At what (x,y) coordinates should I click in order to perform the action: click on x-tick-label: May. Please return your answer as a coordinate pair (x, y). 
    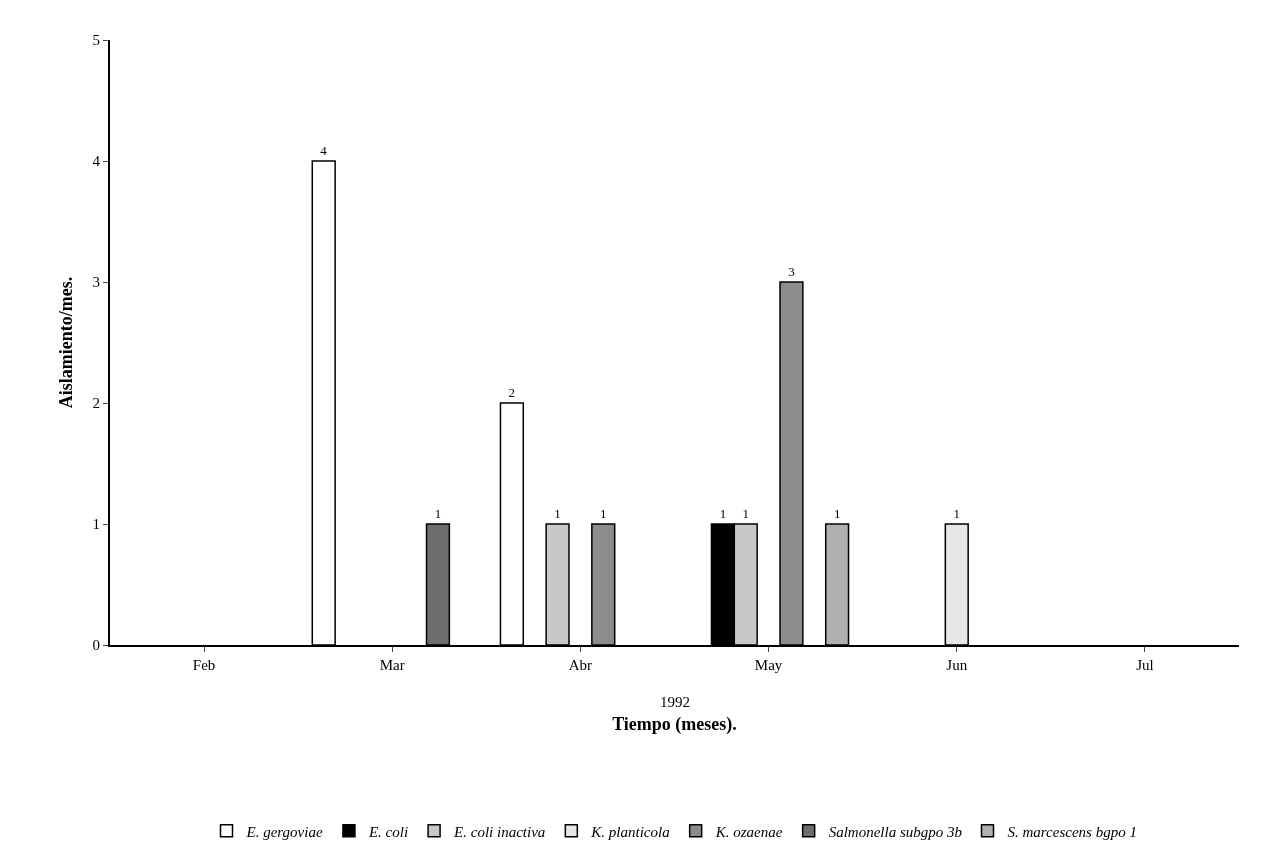
    Looking at the image, I should click on (768, 665).